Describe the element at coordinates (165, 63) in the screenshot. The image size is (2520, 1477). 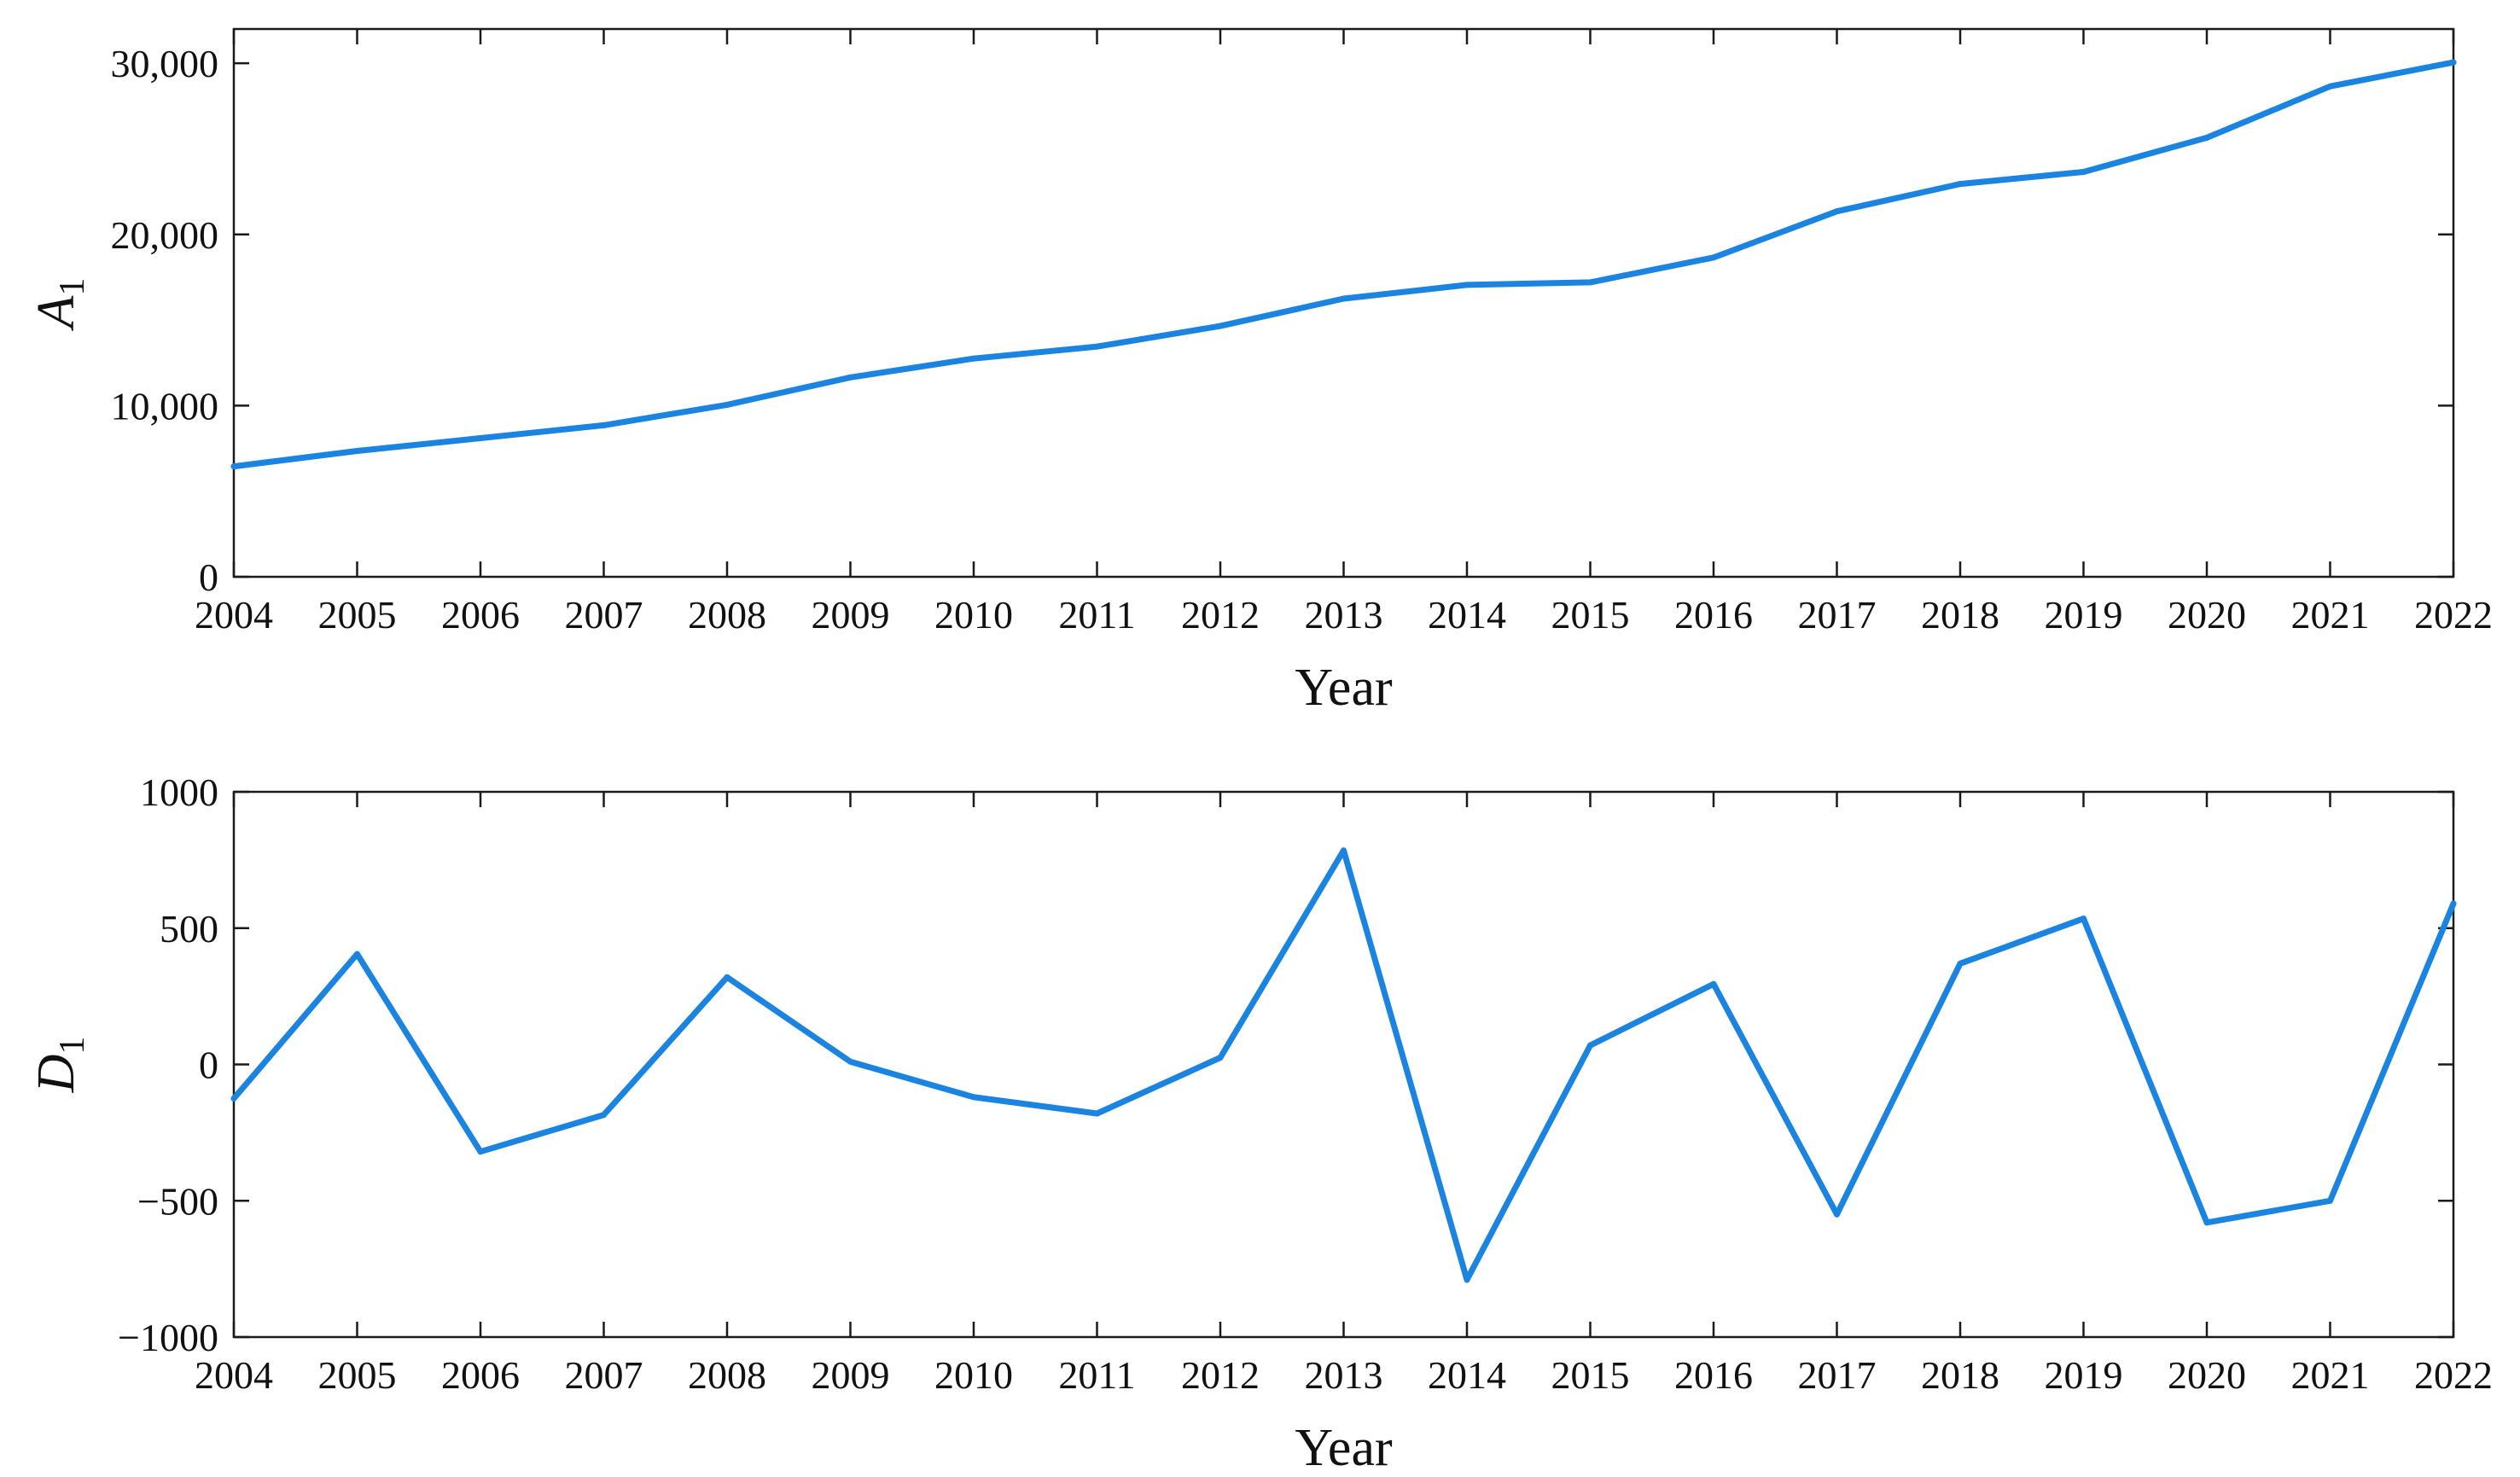
I see `y-tick-label: 30,000` at that location.